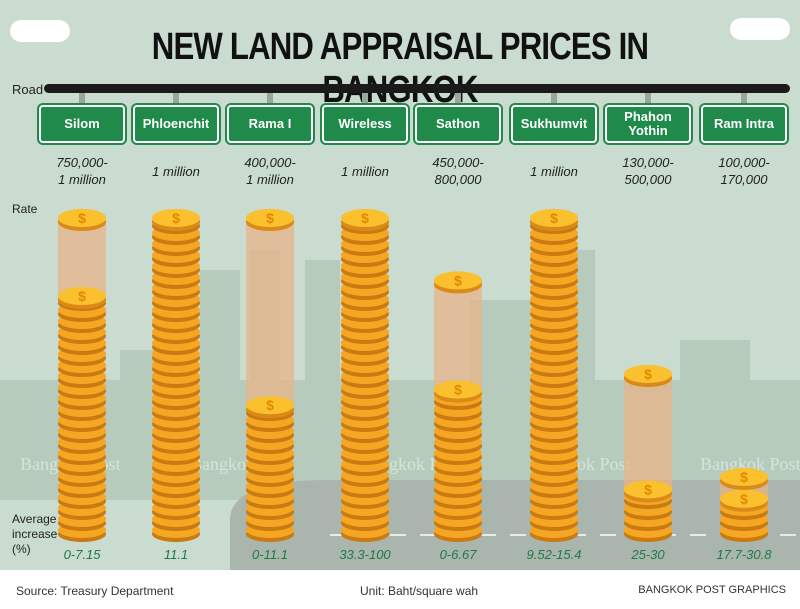  What do you see at coordinates (176, 554) in the screenshot?
I see `increase-value: 11.1` at bounding box center [176, 554].